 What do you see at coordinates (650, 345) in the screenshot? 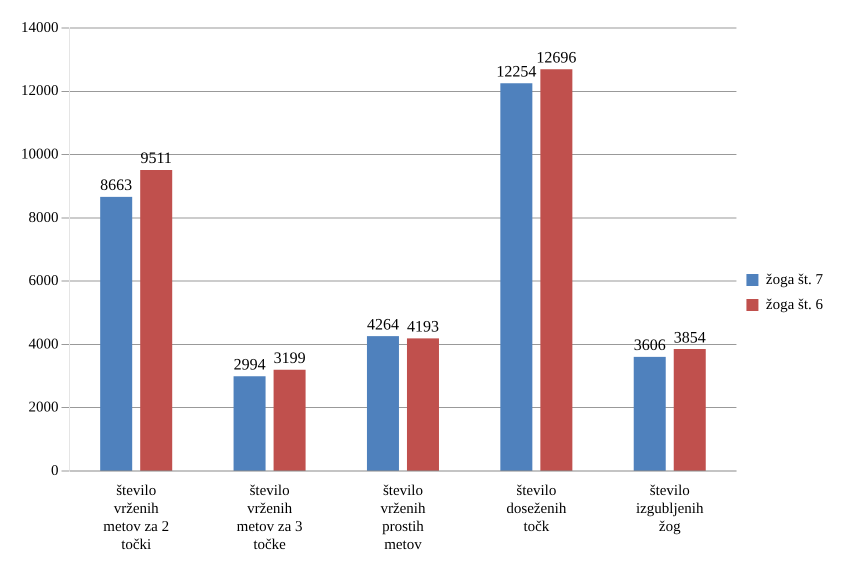
I see `data-label: 3606` at bounding box center [650, 345].